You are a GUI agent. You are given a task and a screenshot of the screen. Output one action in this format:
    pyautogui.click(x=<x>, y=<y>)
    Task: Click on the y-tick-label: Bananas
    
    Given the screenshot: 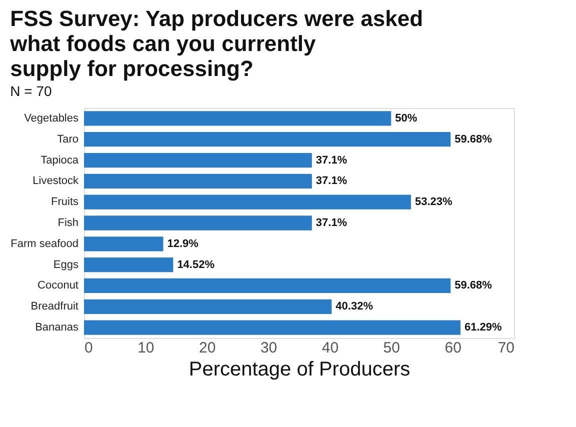 What is the action you would take?
    pyautogui.click(x=57, y=328)
    